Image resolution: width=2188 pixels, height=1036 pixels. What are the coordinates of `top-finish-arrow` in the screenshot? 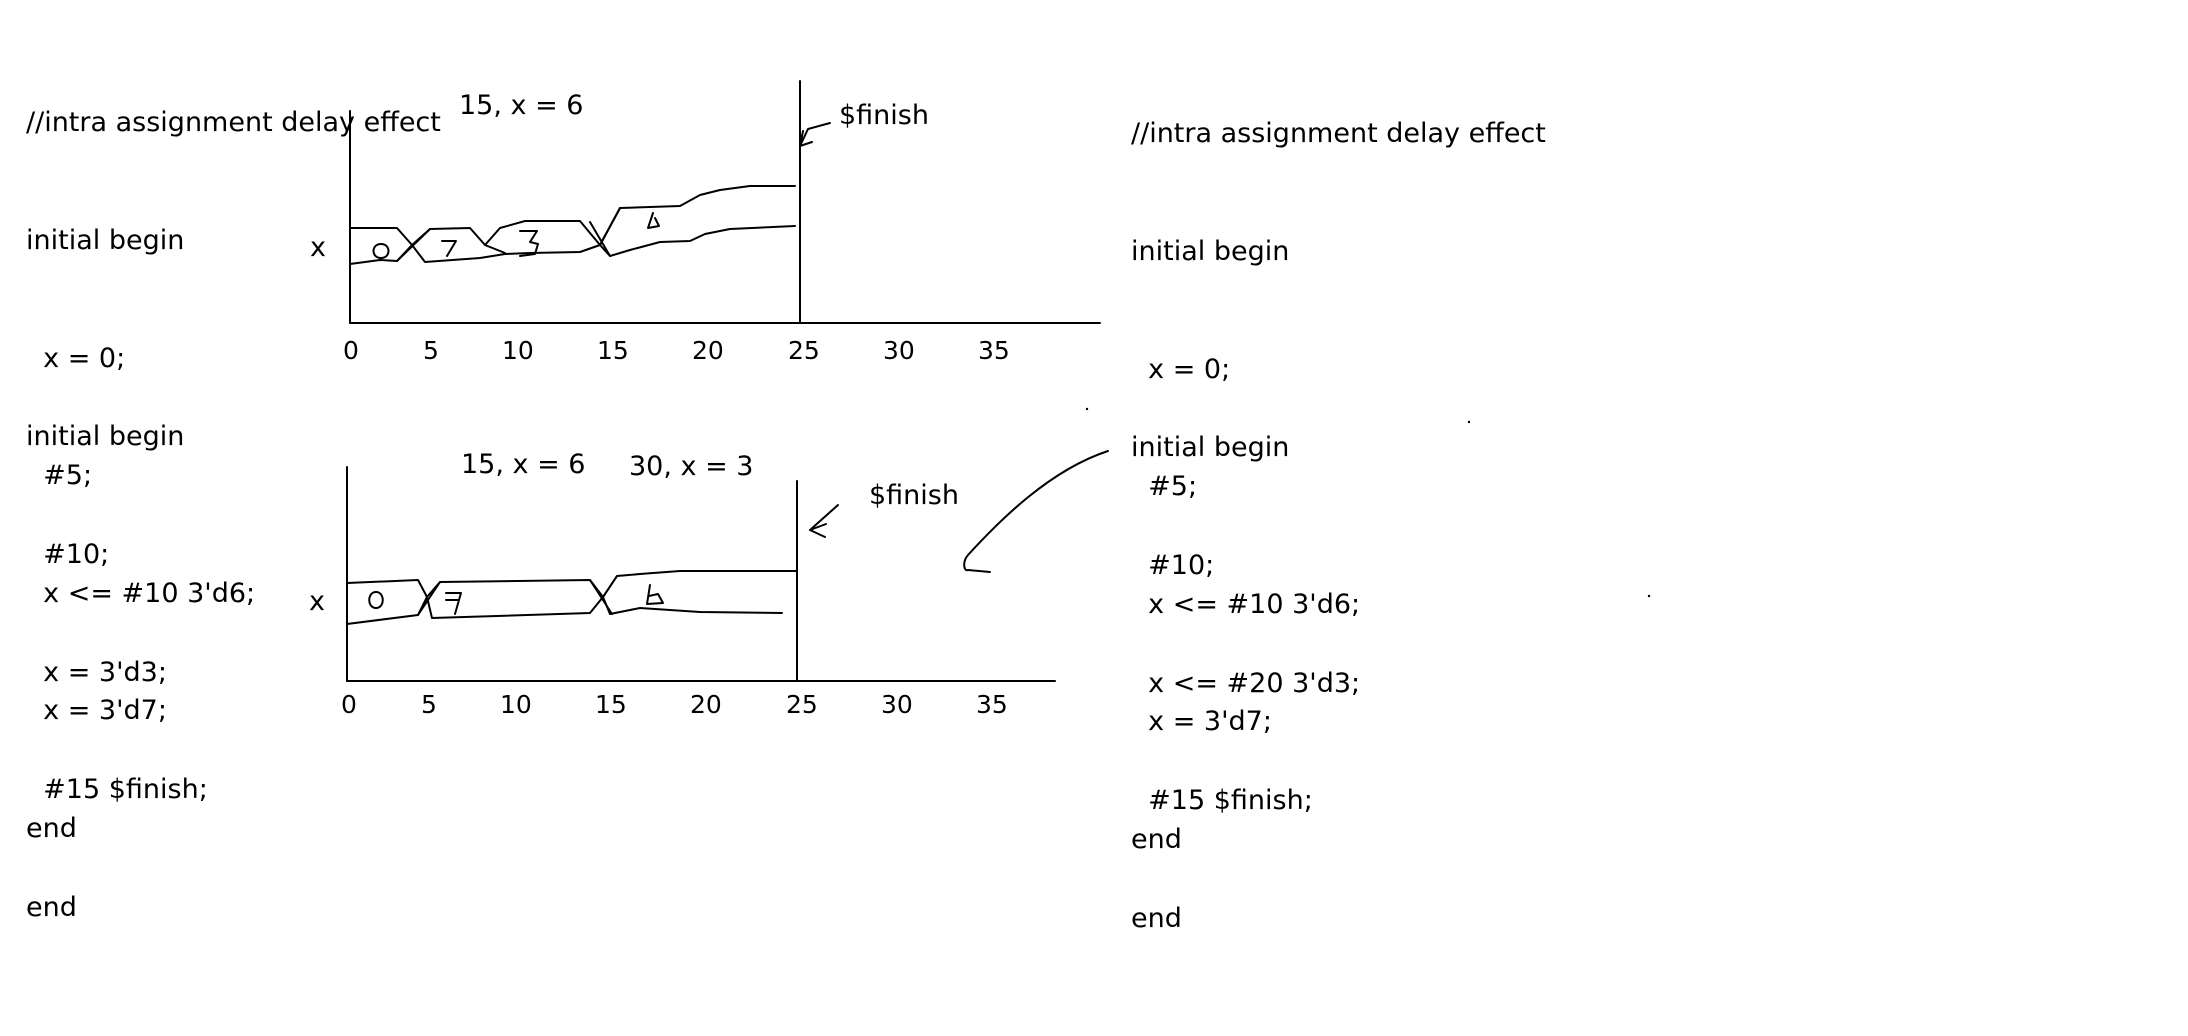 It's located at (815, 134).